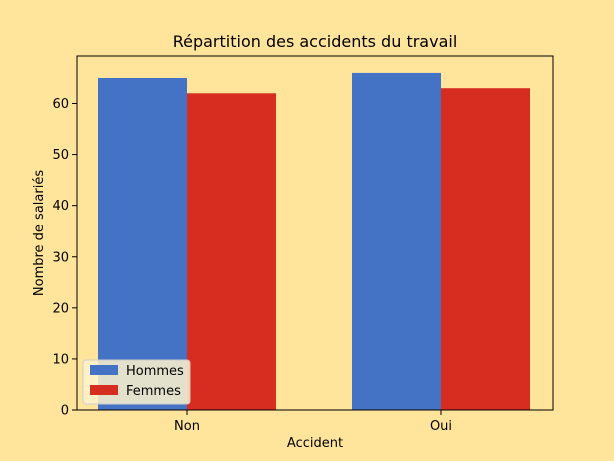 This screenshot has height=461, width=614. What do you see at coordinates (60, 104) in the screenshot?
I see `y-tick-label: 60` at bounding box center [60, 104].